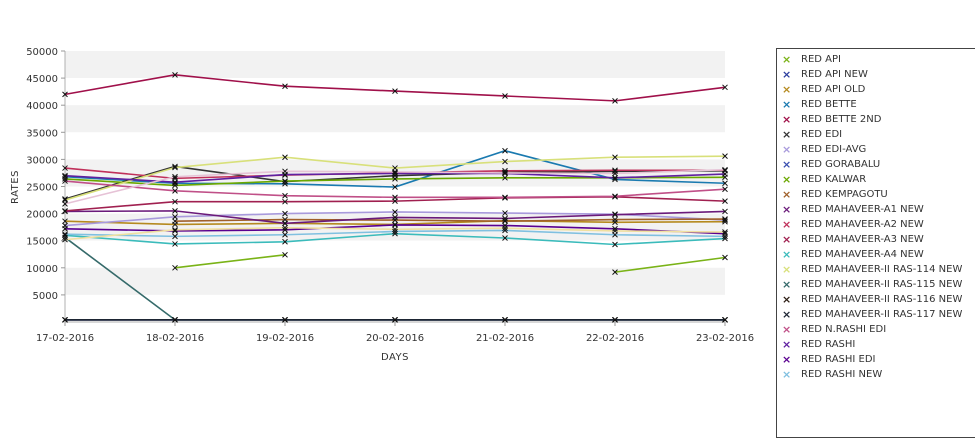  Describe the element at coordinates (42, 160) in the screenshot. I see `y-tick-label: 30000` at that location.